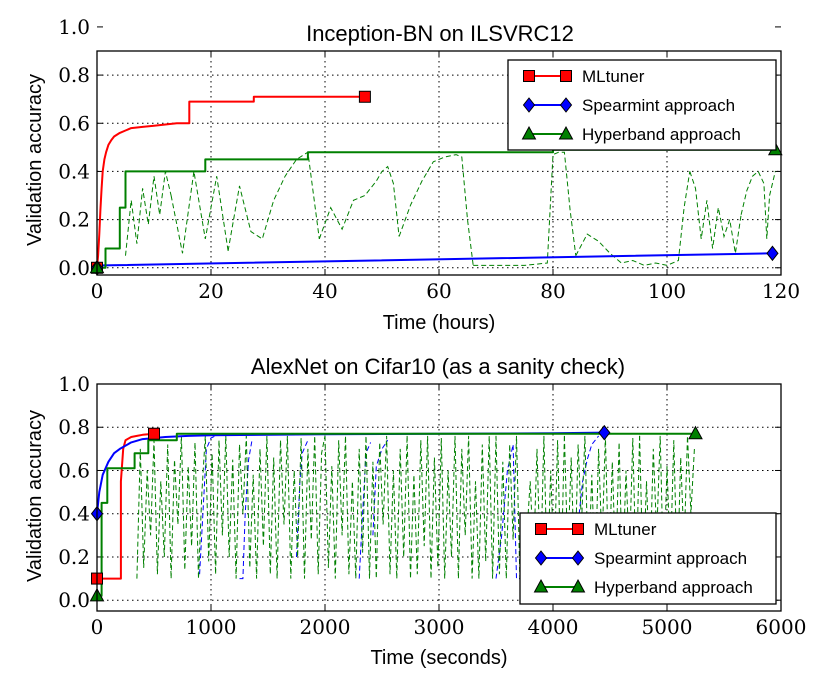 The image size is (830, 692). Describe the element at coordinates (438, 291) in the screenshot. I see `x-tick-label: 60` at that location.